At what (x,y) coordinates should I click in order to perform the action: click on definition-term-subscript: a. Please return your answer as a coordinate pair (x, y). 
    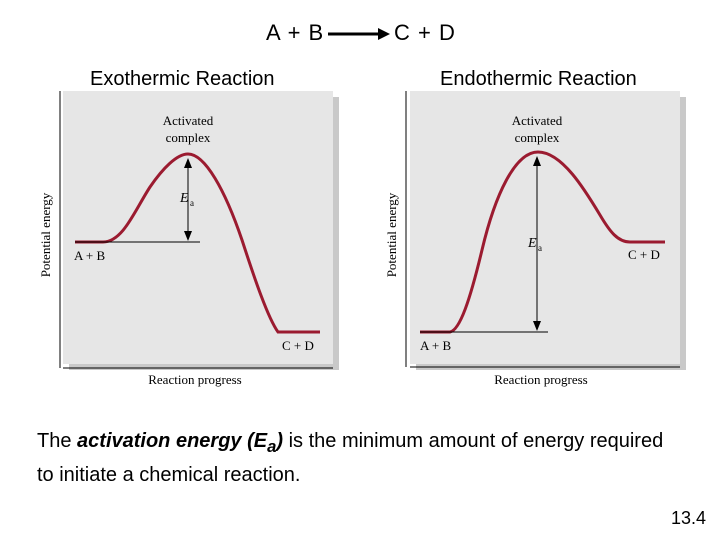
    Looking at the image, I should click on (272, 446).